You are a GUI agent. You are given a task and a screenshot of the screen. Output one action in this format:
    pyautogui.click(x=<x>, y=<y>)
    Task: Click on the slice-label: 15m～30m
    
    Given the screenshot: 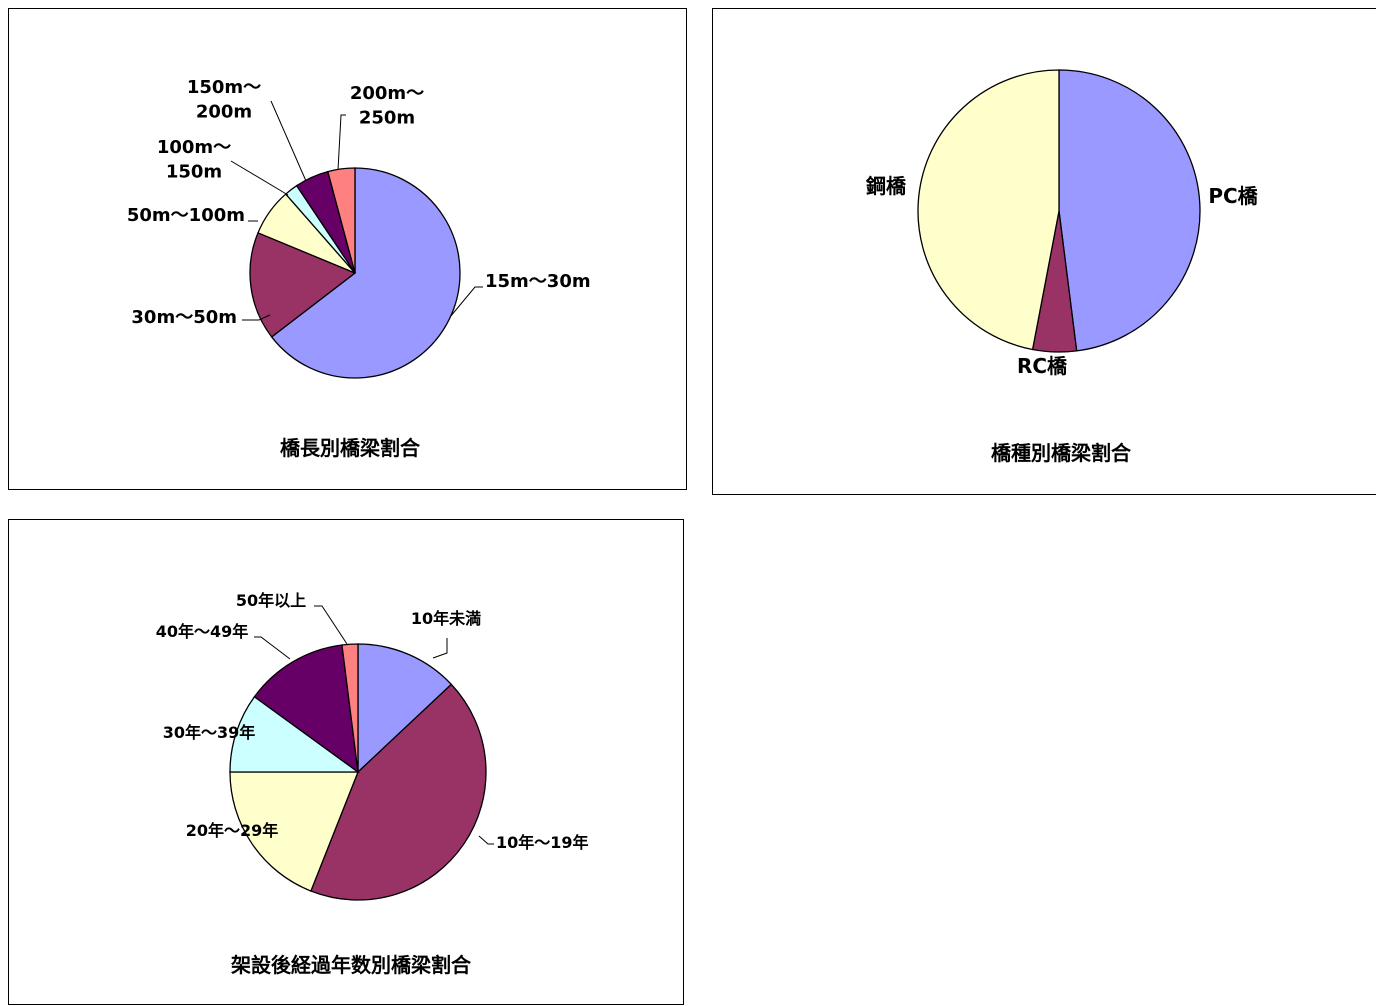 What is the action you would take?
    pyautogui.click(x=538, y=281)
    